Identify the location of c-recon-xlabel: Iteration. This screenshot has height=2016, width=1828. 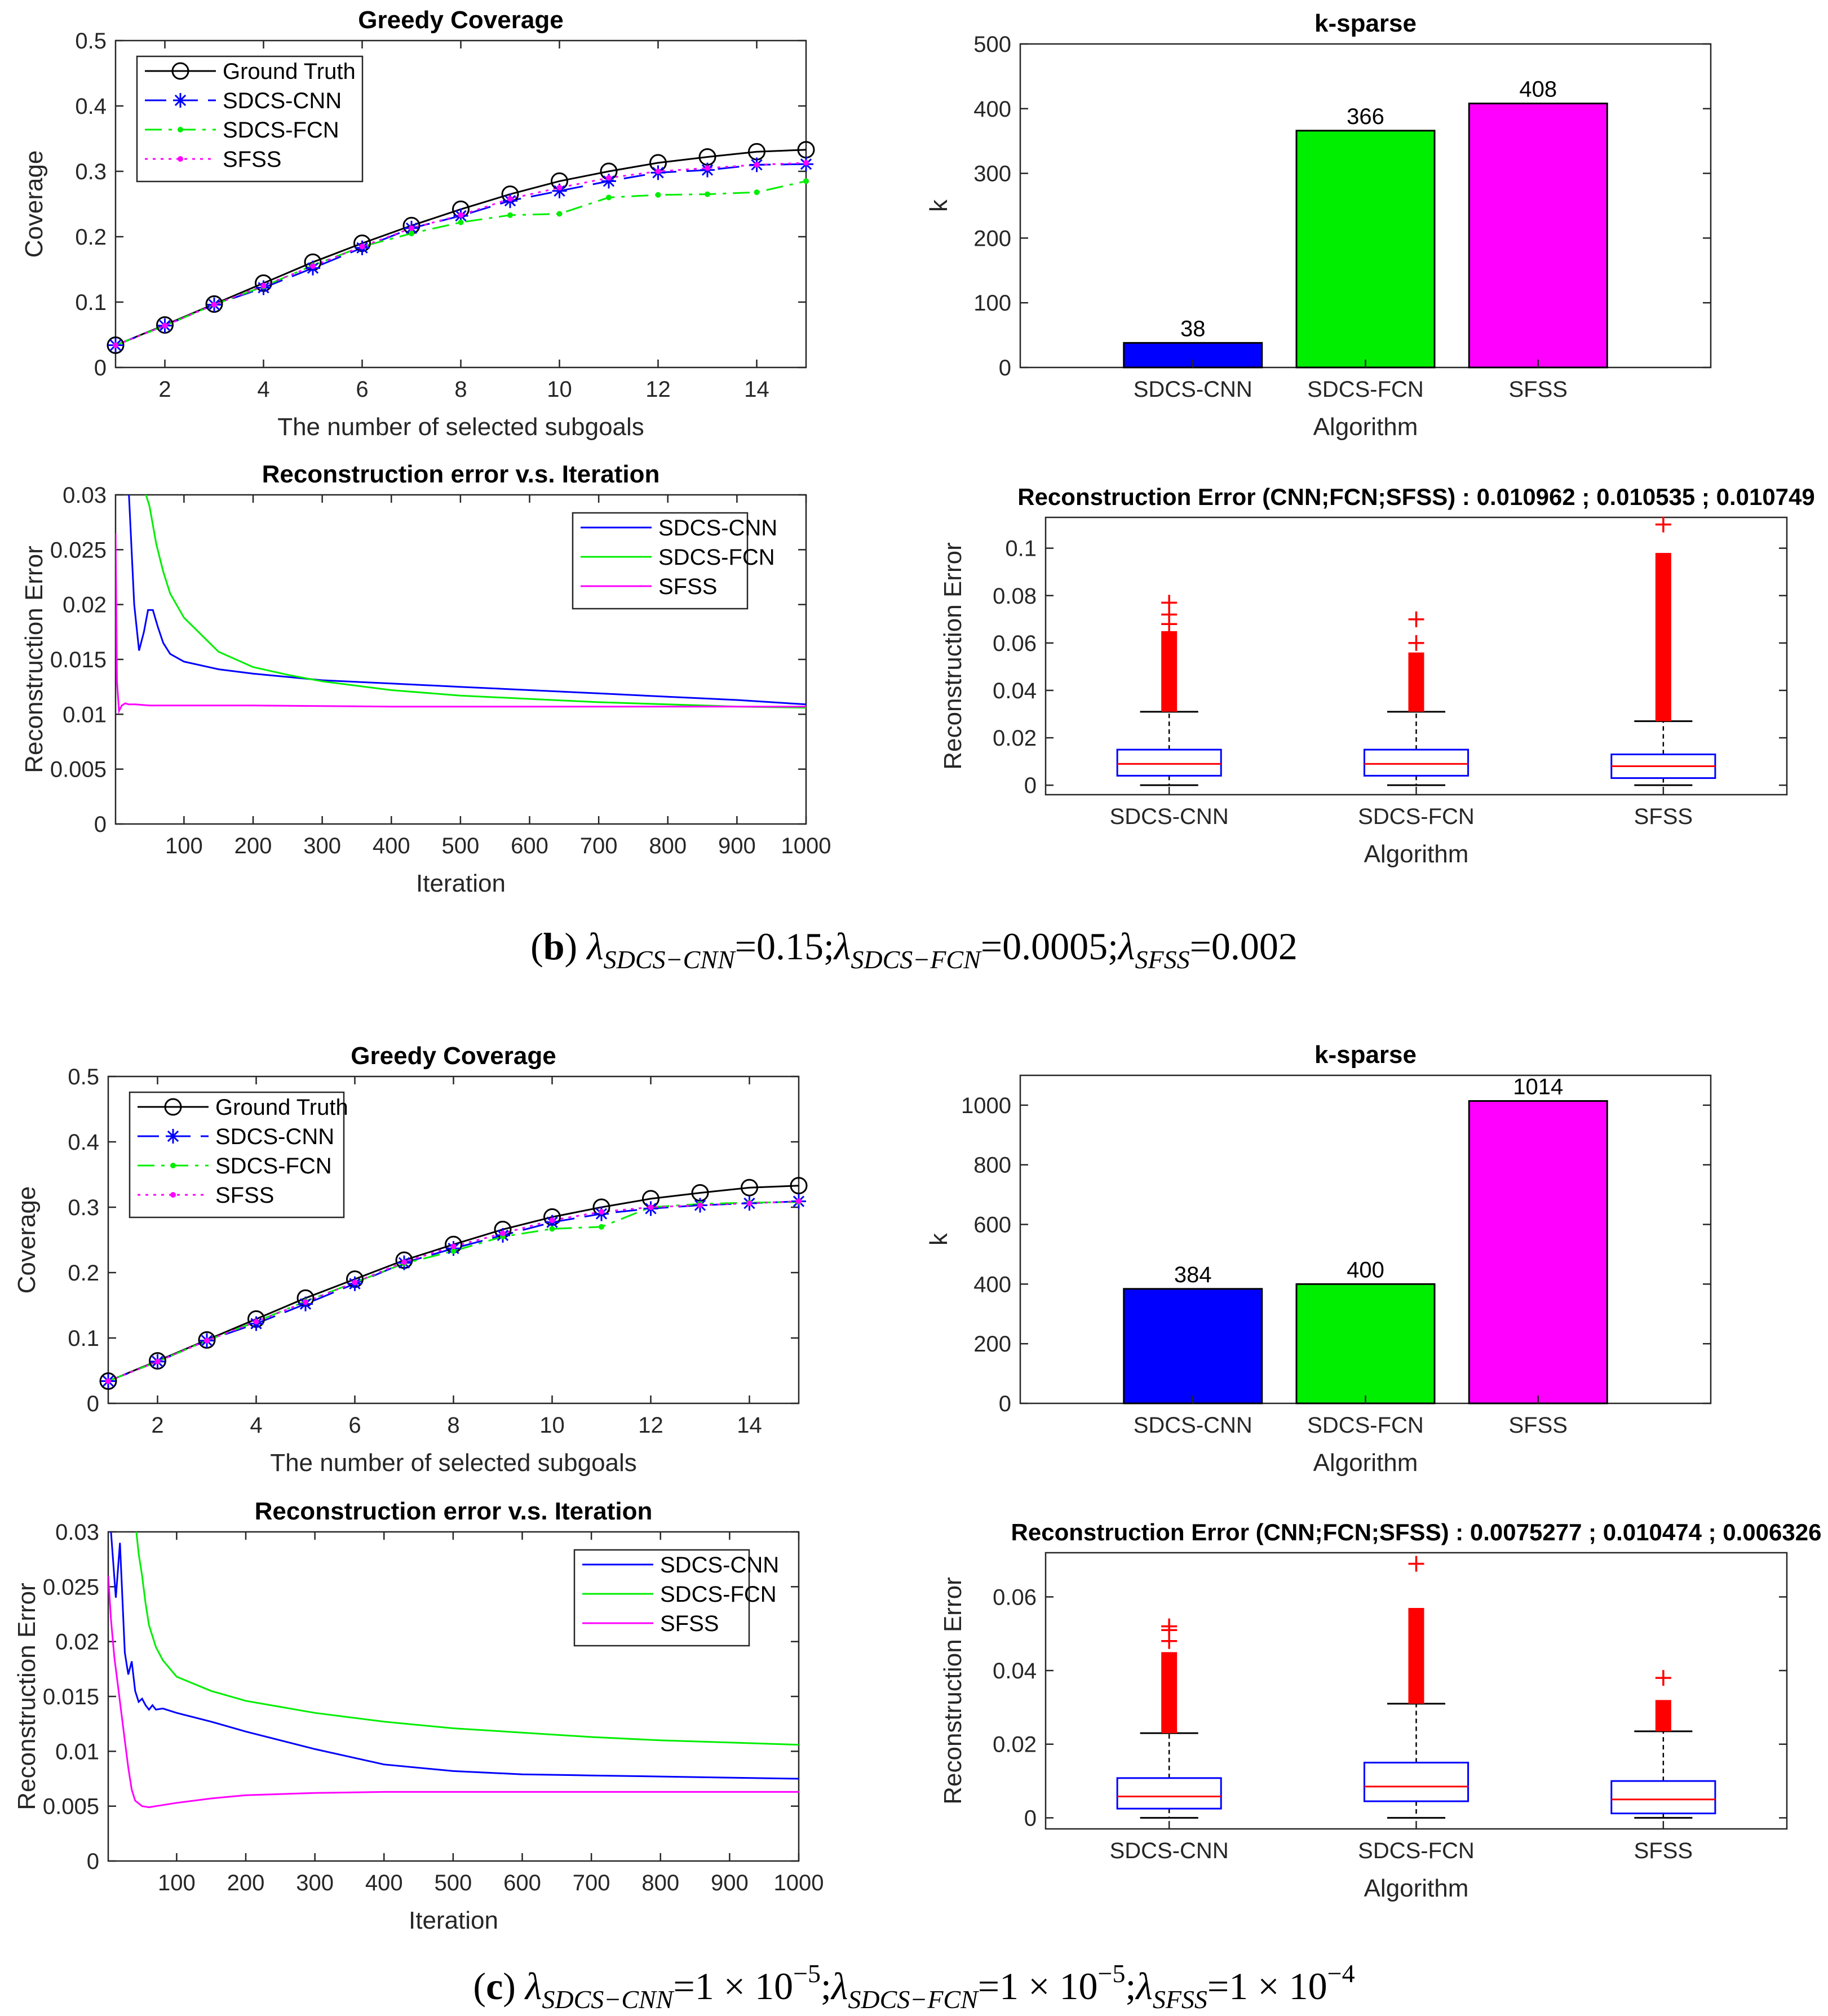
(453, 1920).